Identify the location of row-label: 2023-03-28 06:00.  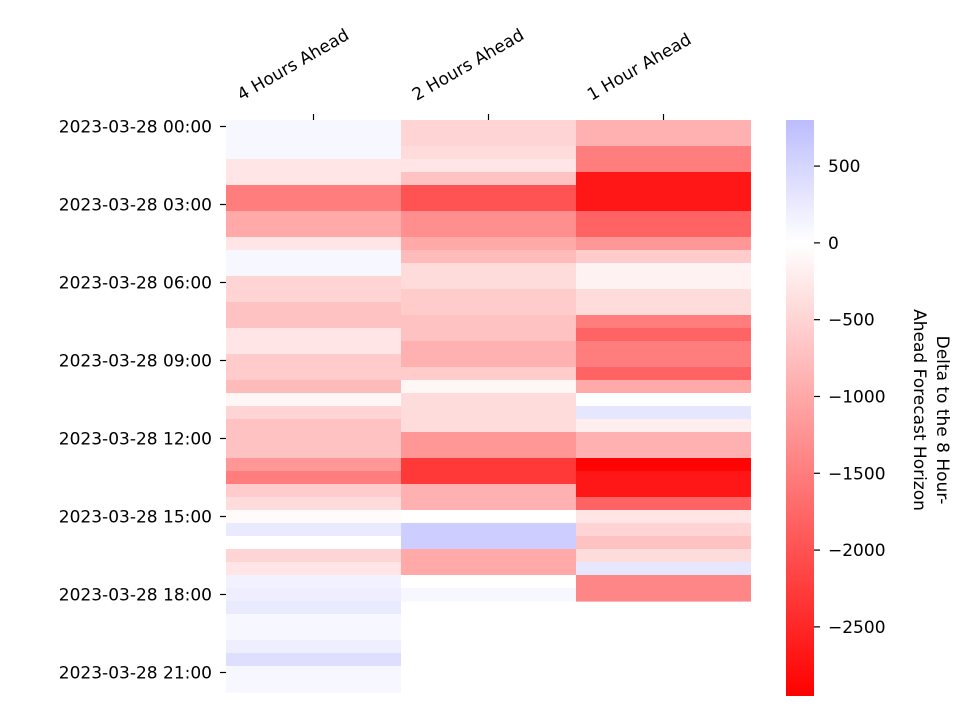
(135, 284).